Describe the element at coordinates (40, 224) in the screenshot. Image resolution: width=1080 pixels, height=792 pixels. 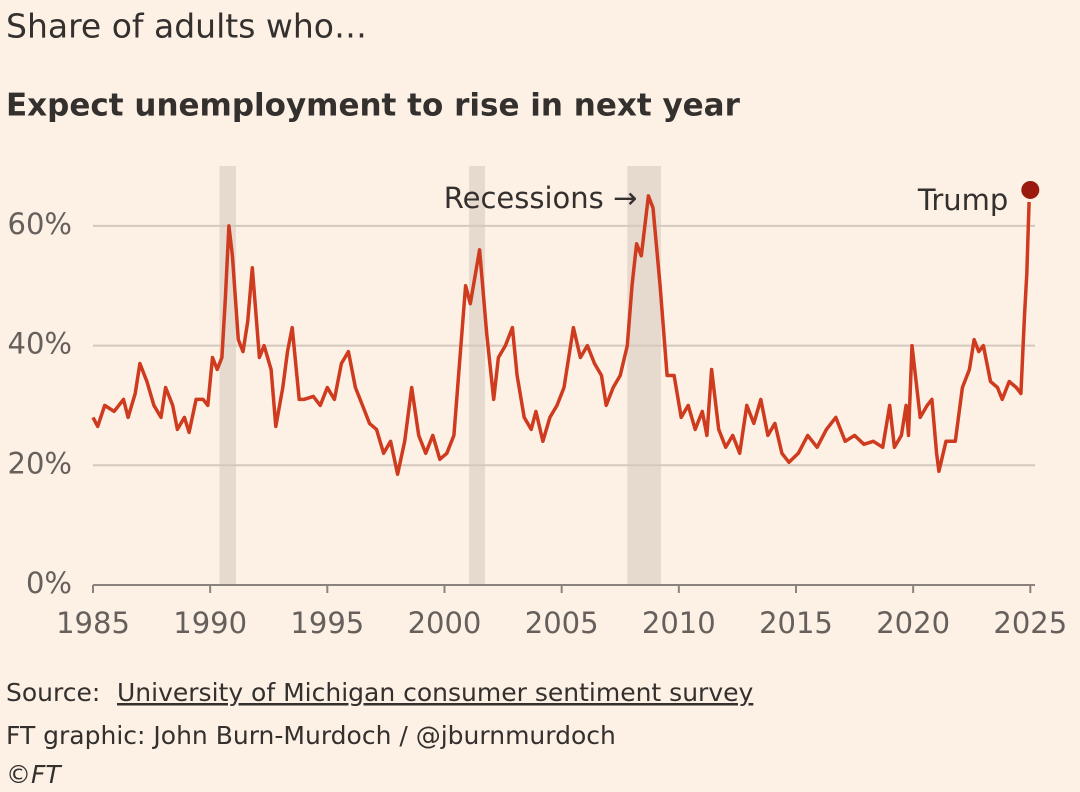
I see `y-tick-label: 60%` at that location.